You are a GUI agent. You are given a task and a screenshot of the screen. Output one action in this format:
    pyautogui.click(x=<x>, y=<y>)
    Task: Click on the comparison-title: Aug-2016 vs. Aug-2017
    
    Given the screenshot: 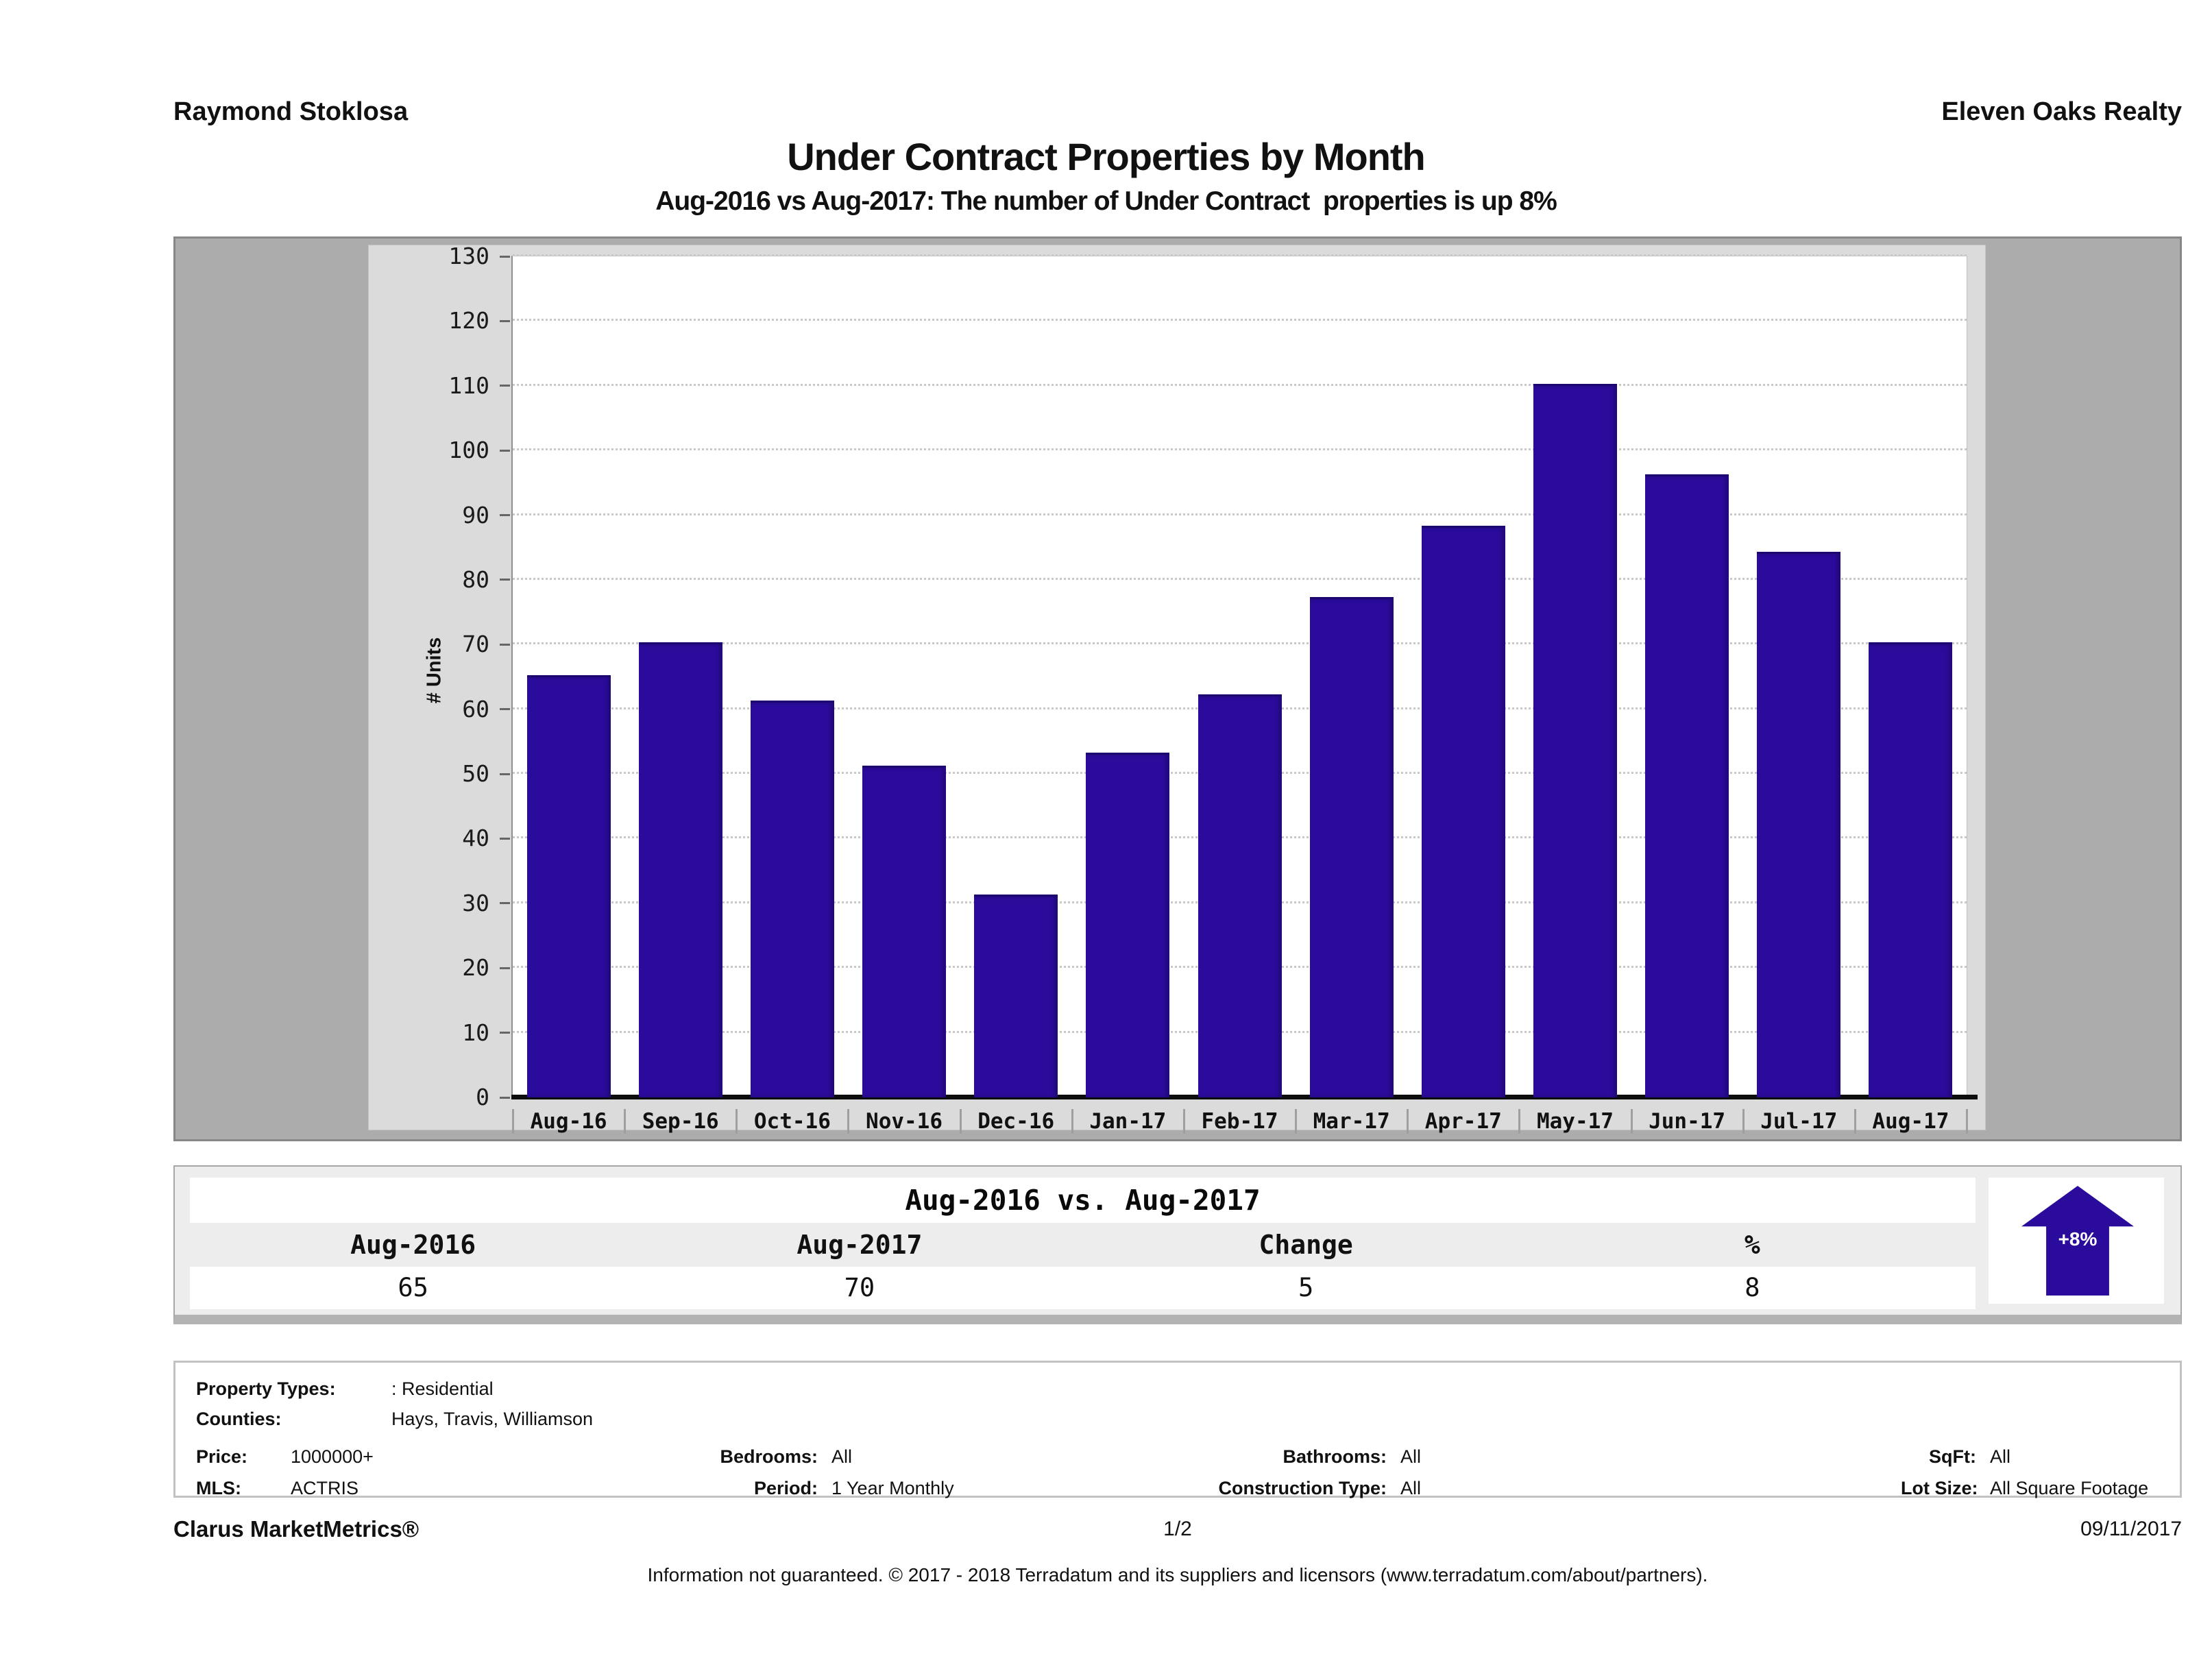 What is the action you would take?
    pyautogui.click(x=1083, y=1200)
    